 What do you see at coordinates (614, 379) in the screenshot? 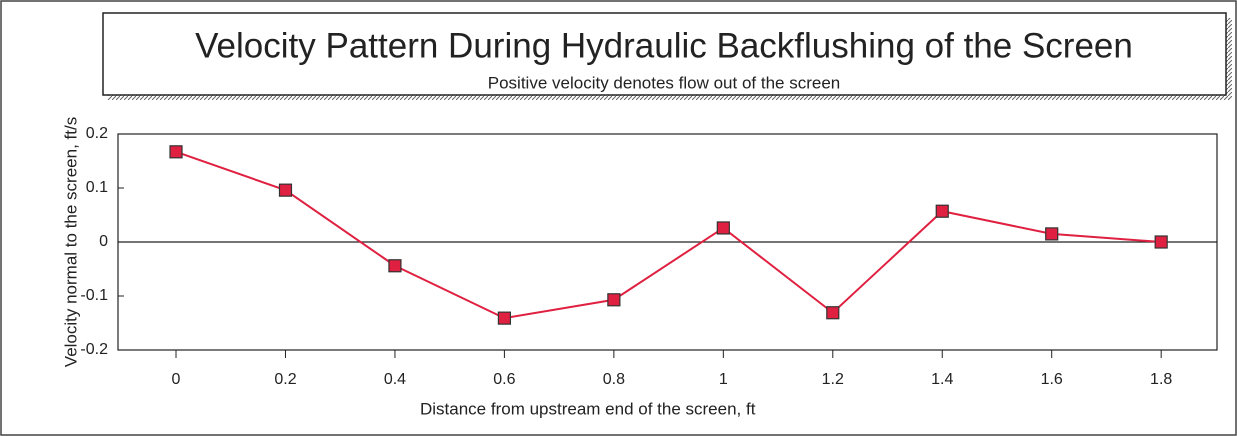
I see `x-tick-label: 0.8` at bounding box center [614, 379].